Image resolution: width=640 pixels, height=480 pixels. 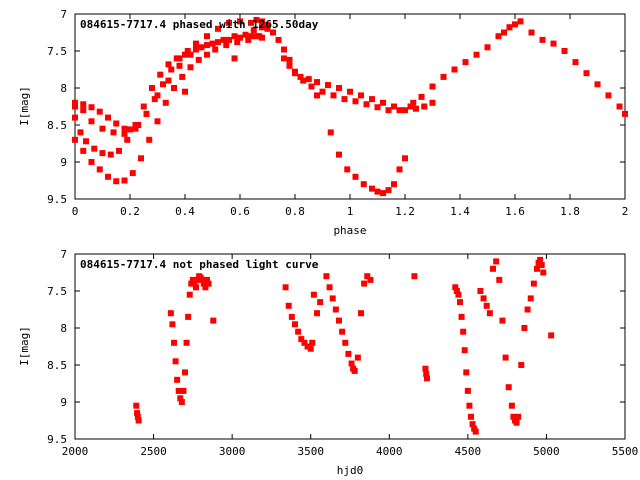 I want to click on x-tick-label: 3500, so click(x=310, y=451).